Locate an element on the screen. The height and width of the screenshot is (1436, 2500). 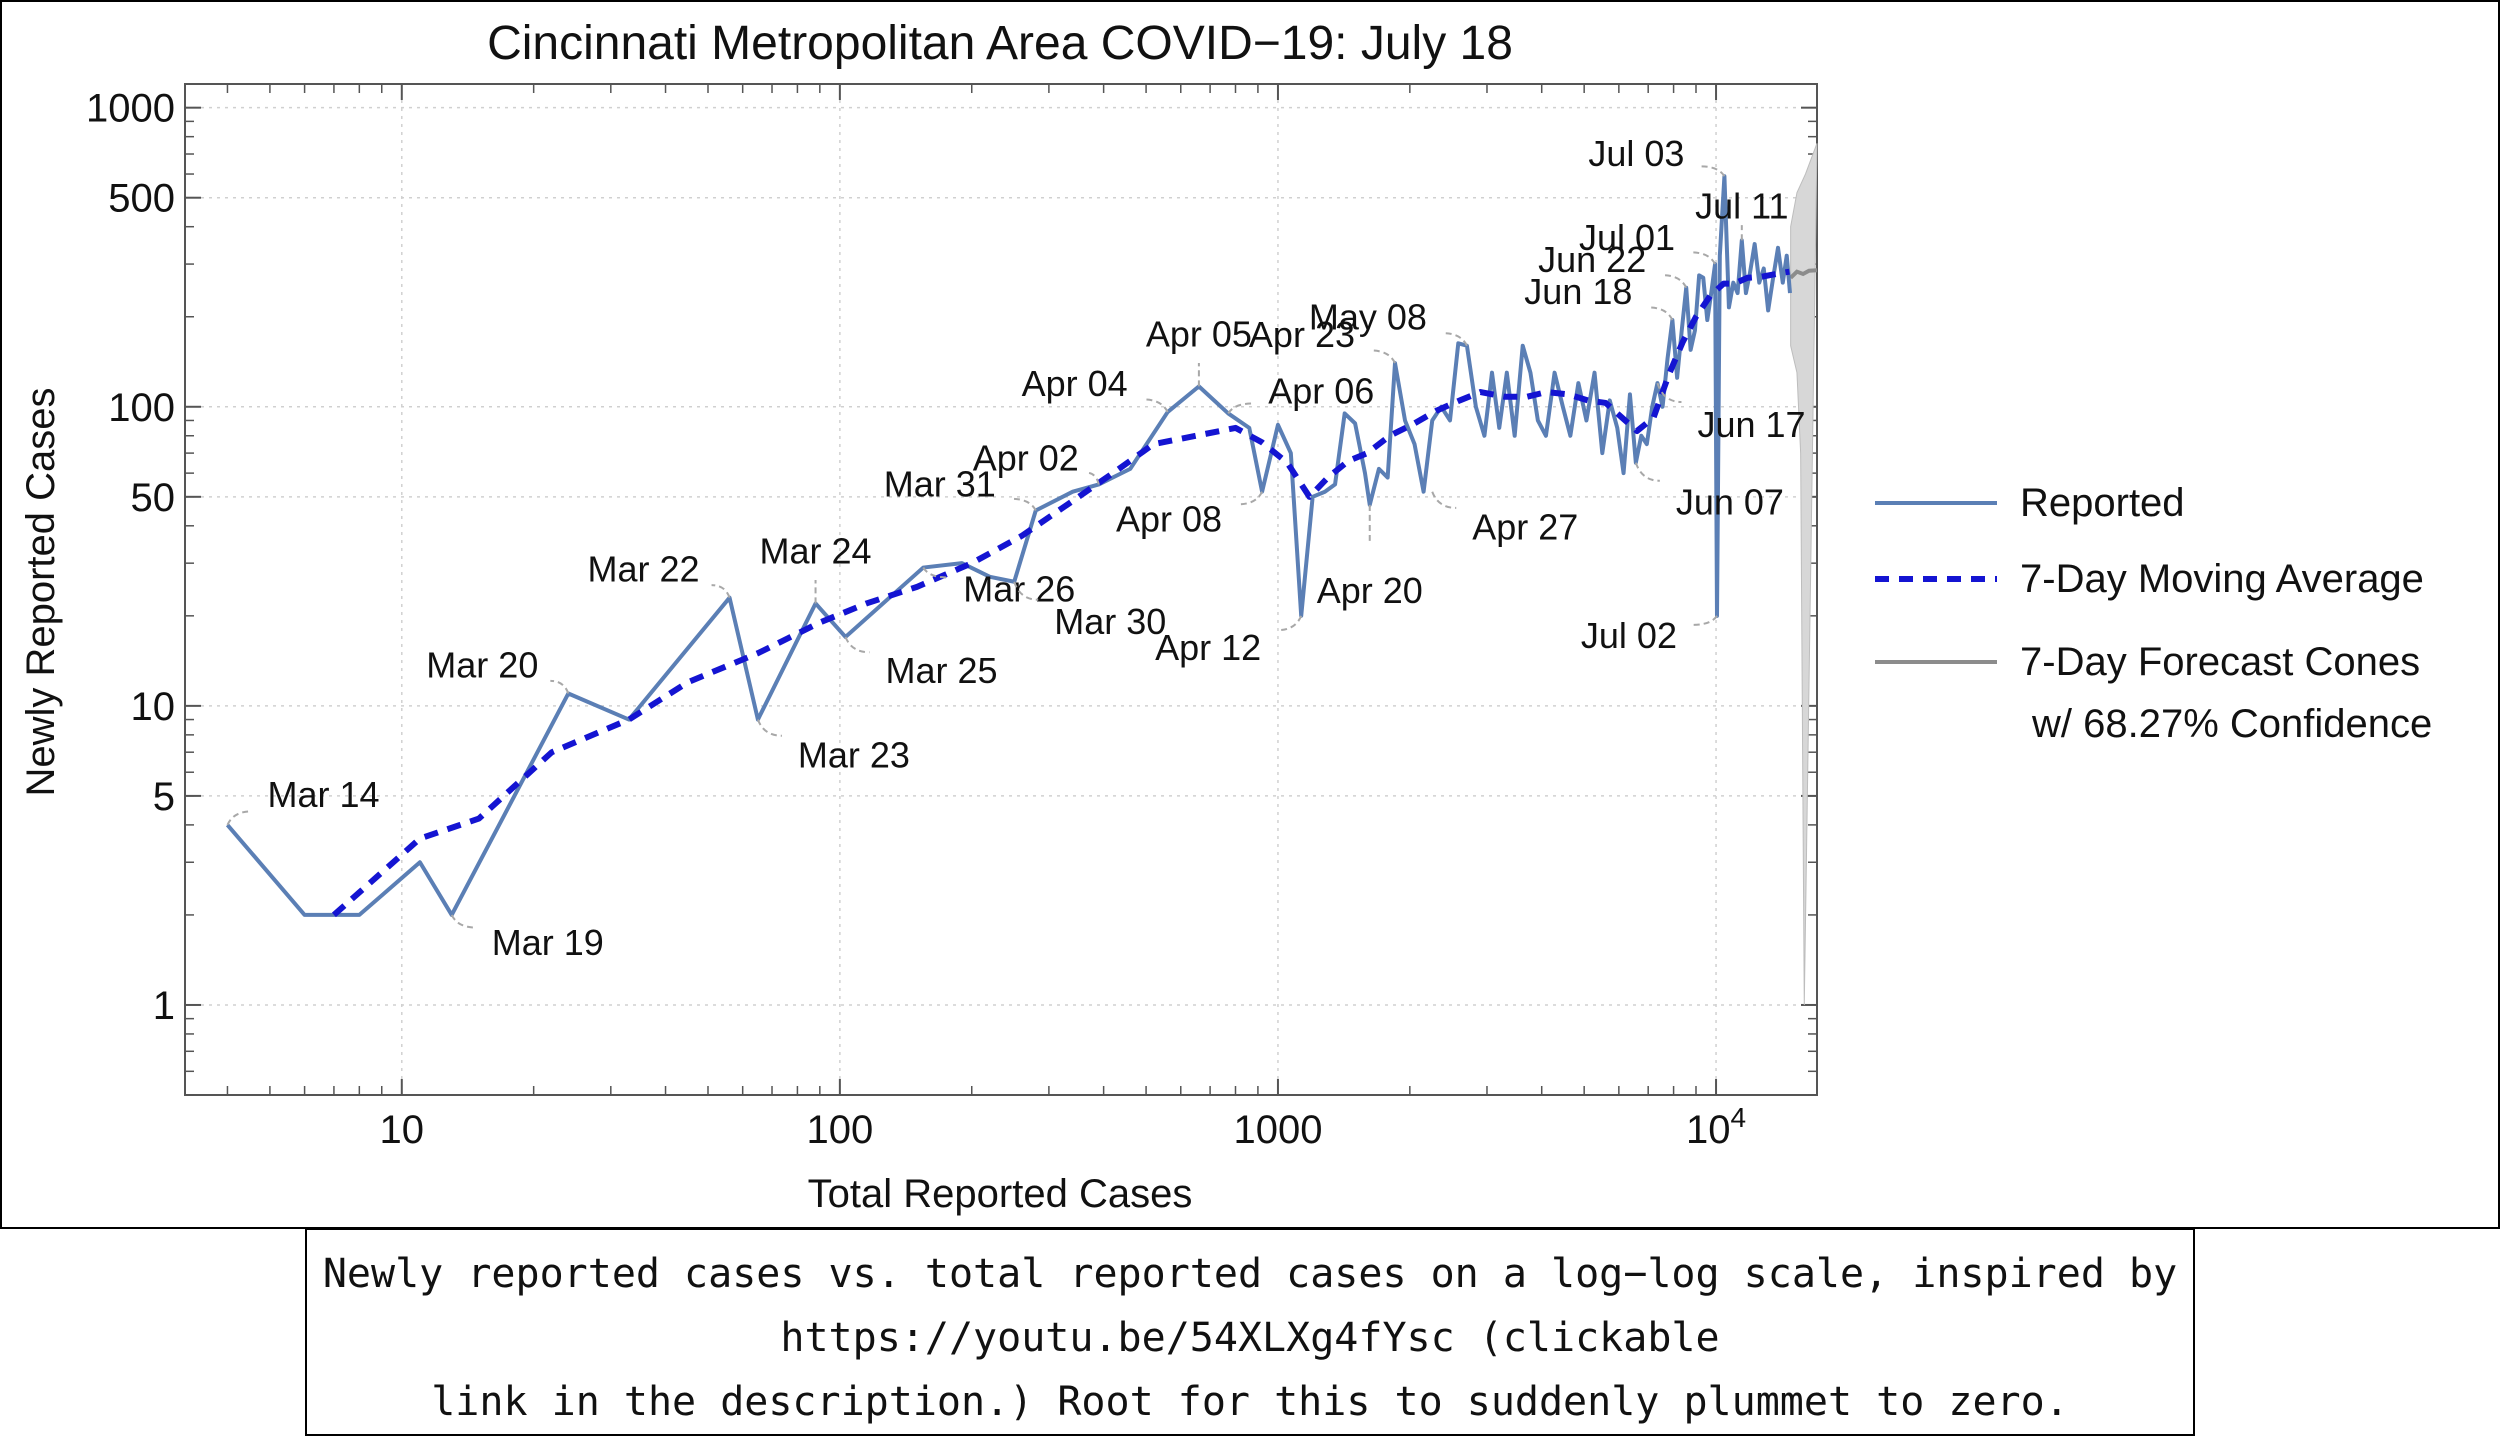
annotation-label: Jun 22 is located at coordinates (1592, 259).